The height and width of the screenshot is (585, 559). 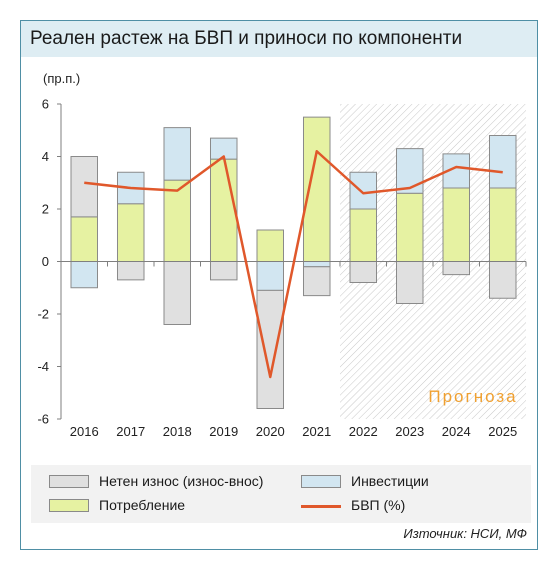 What do you see at coordinates (84, 431) in the screenshot?
I see `x-tick-label-2016: 2016` at bounding box center [84, 431].